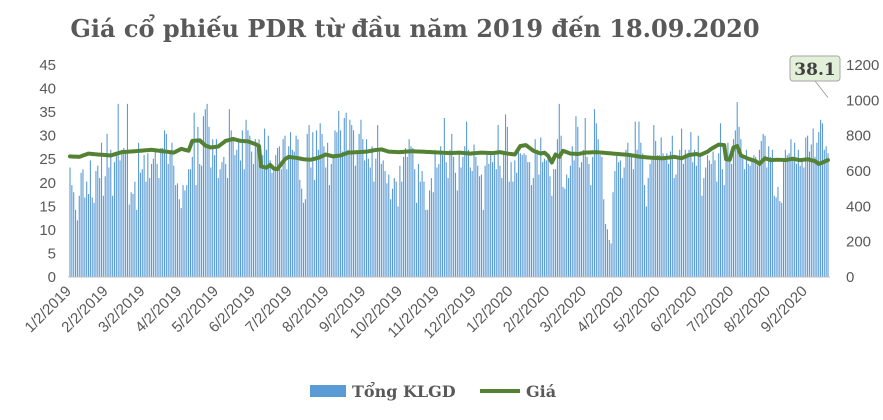  I want to click on left-tick-label: 30, so click(47, 136).